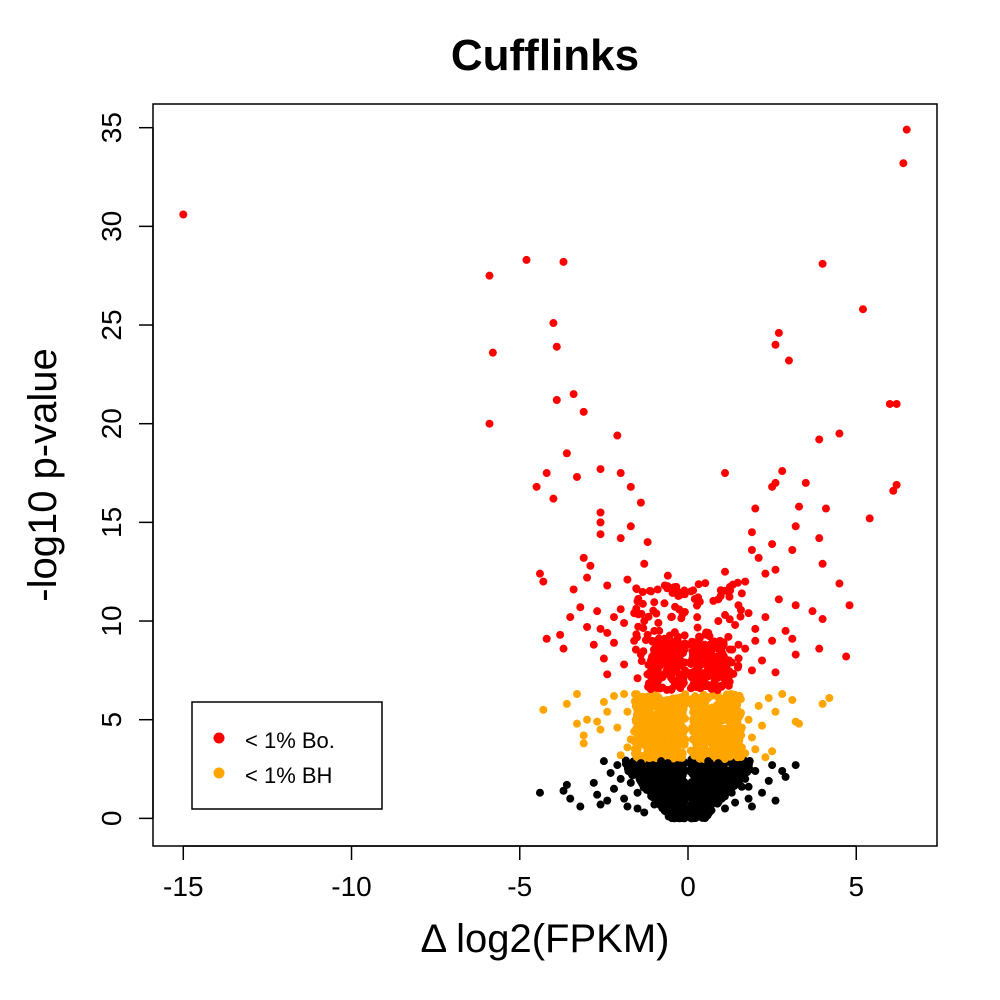 Image resolution: width=1000 pixels, height=1000 pixels. I want to click on y-tick-label: 10, so click(111, 620).